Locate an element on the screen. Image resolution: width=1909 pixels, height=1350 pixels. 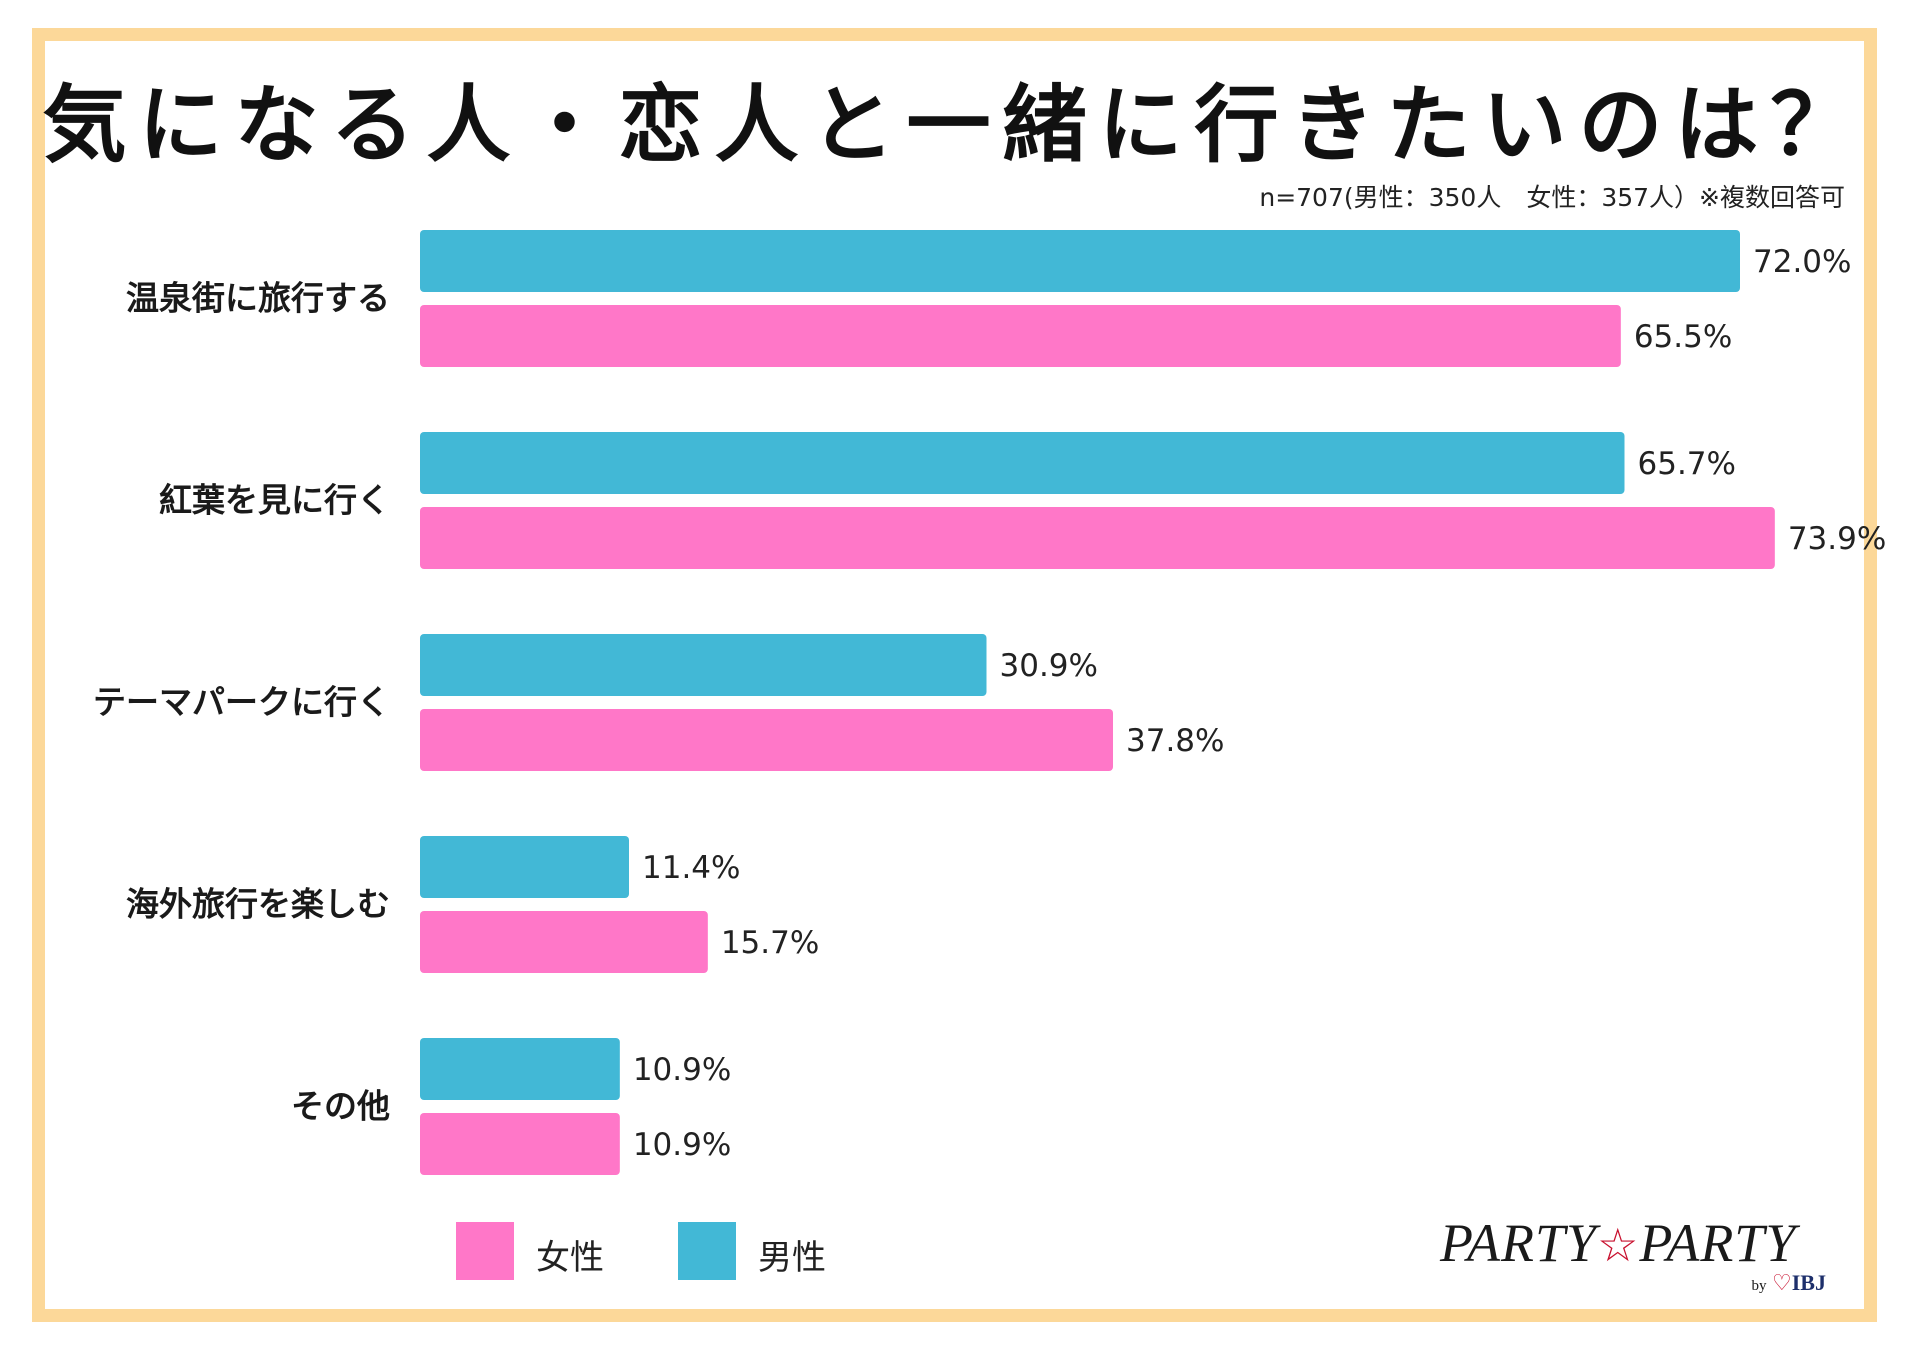
category-label: 海外旅行を楽しむ is located at coordinates (258, 904).